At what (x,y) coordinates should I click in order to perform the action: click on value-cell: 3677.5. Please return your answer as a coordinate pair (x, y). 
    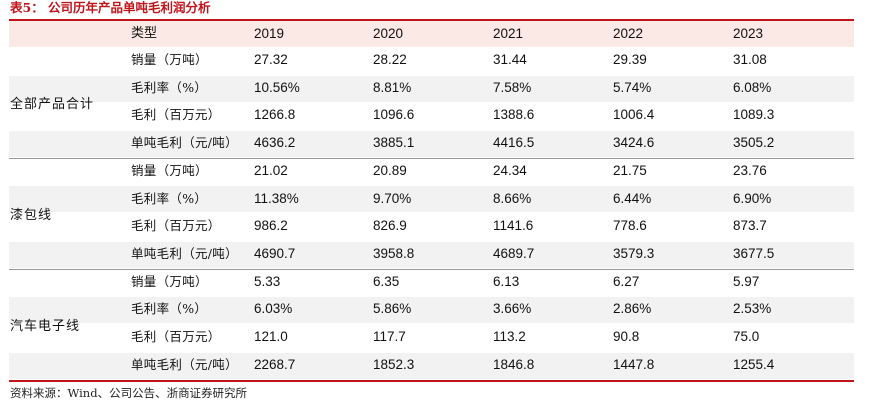
    Looking at the image, I should click on (754, 253).